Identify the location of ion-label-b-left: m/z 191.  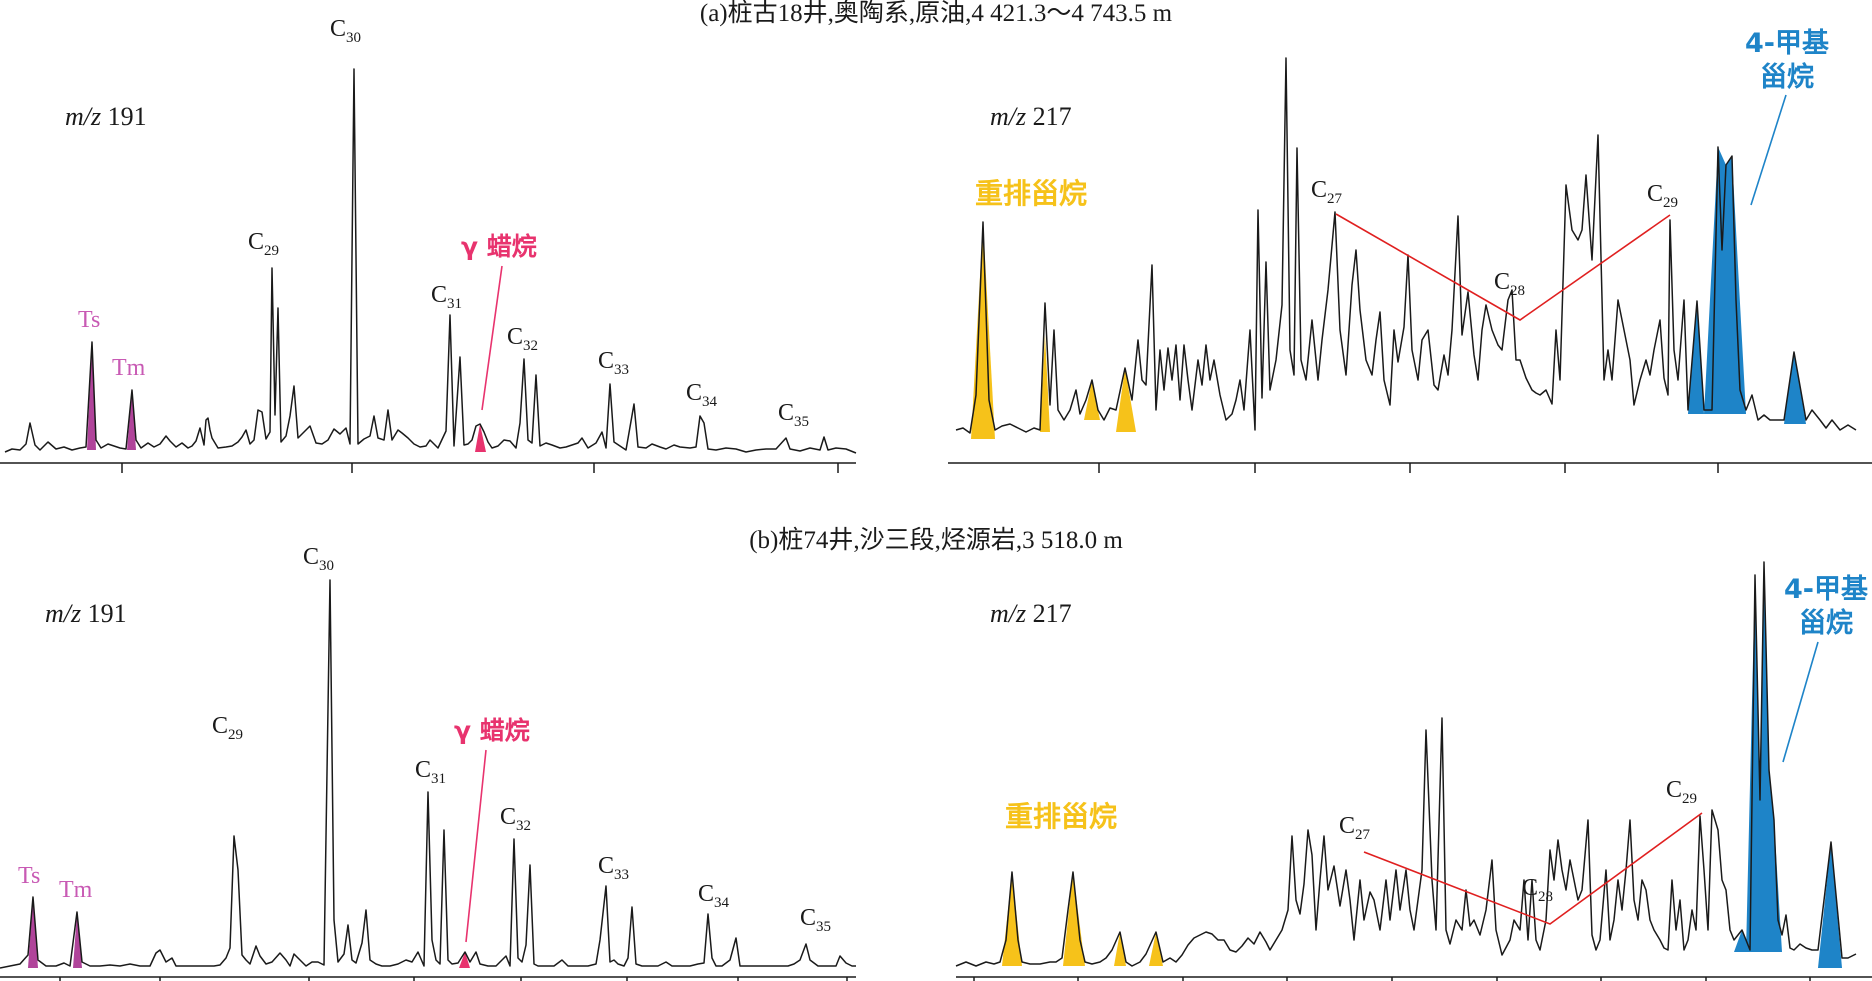
(86, 613).